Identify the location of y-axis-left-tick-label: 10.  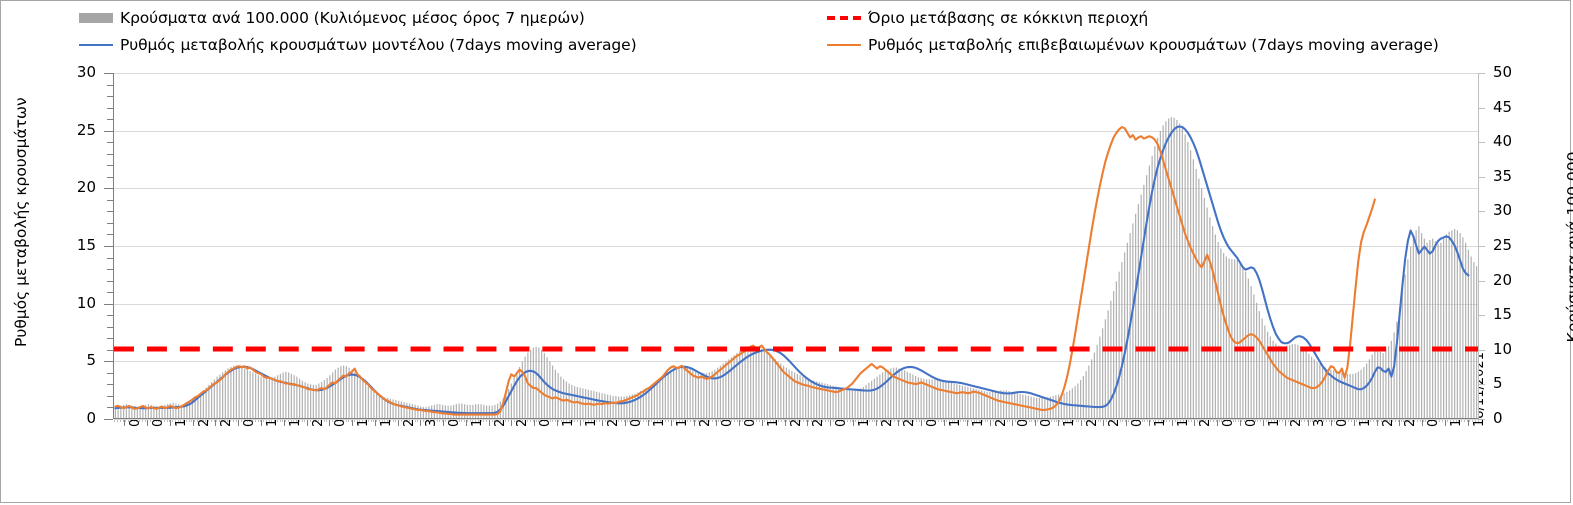
(86, 302).